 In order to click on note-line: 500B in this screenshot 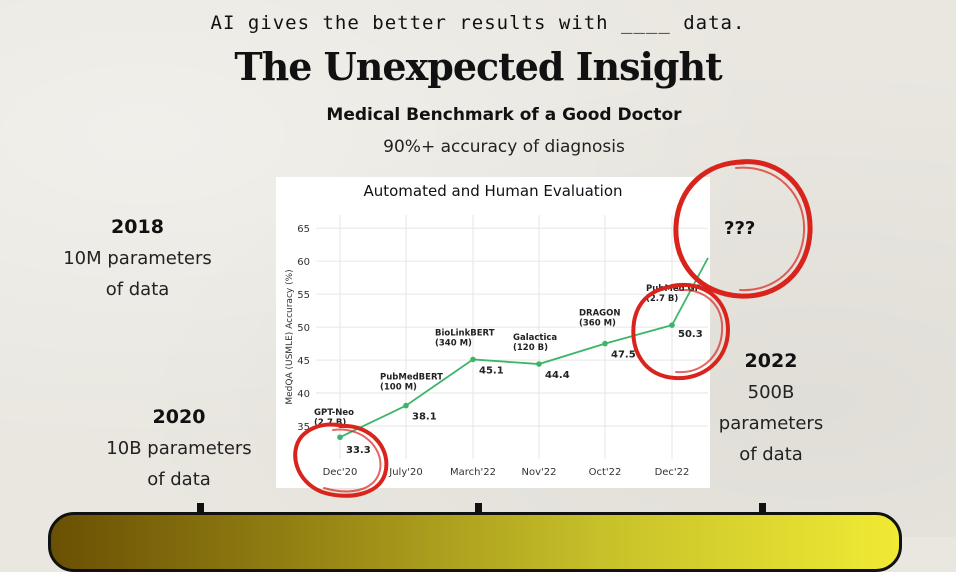, I will do `click(771, 392)`.